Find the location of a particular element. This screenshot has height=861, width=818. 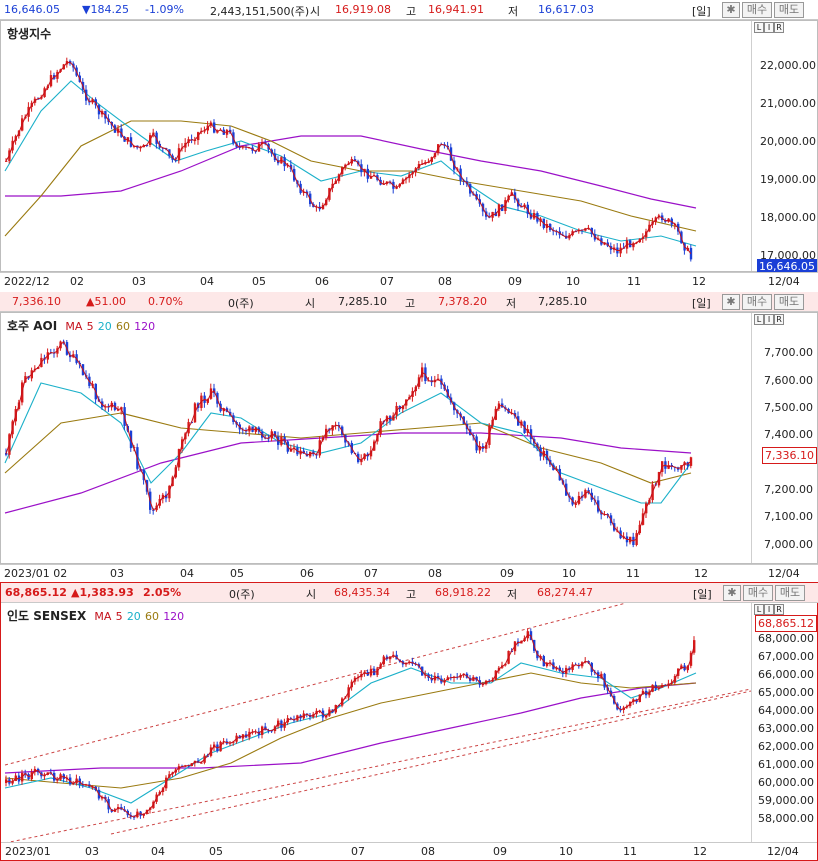

y-tick: 67,000.00 is located at coordinates (786, 656).